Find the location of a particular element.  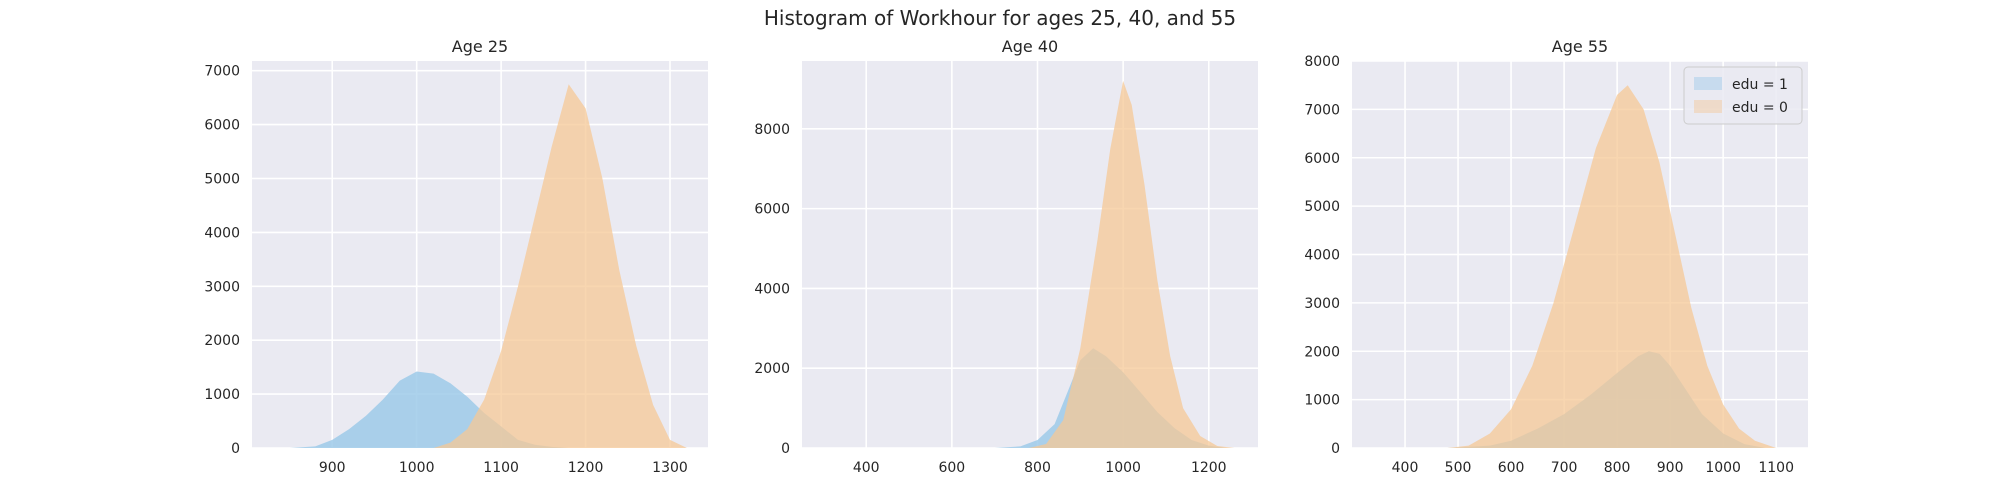

x-tick-label: 500 is located at coordinates (1458, 468).